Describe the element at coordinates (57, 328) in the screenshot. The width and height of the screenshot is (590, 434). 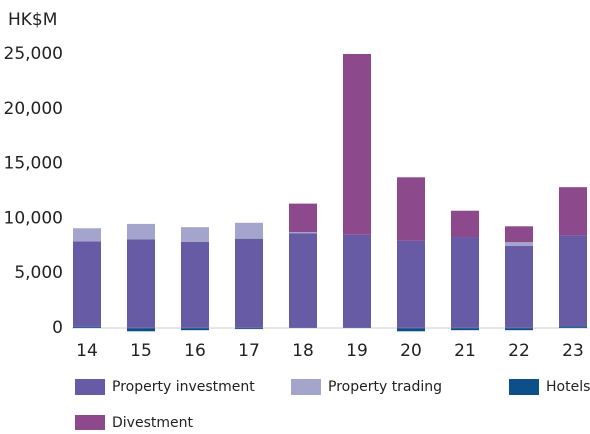
I see `y-tick-label: 0` at that location.